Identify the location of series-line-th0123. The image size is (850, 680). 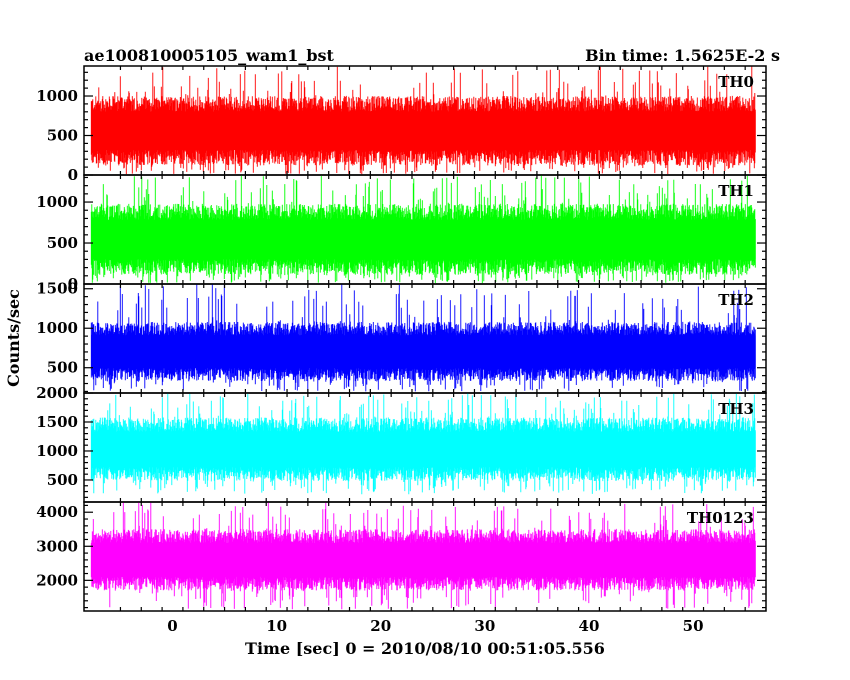
(423, 556).